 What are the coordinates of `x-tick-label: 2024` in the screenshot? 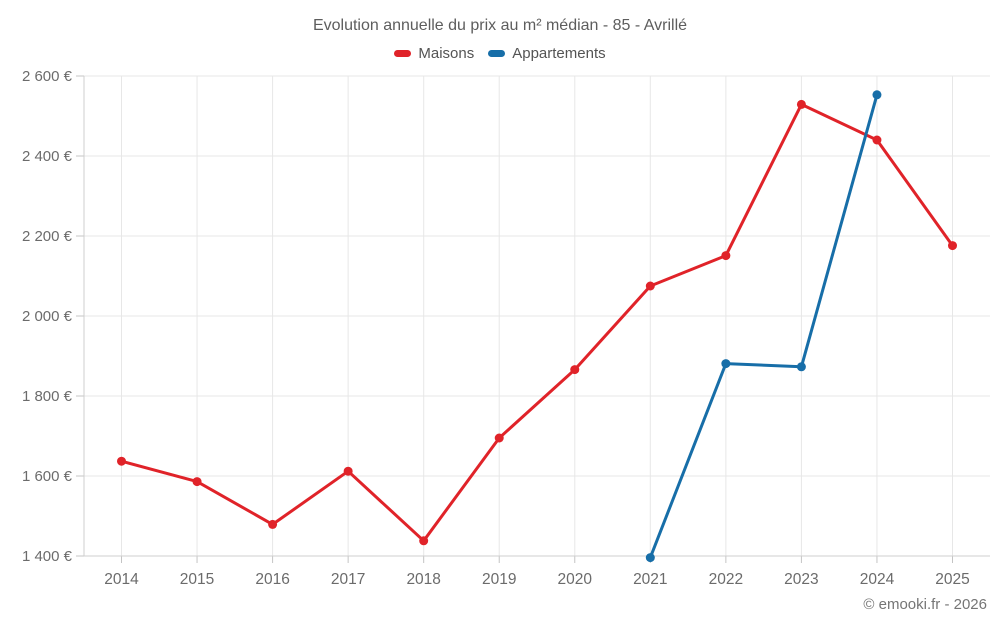 It's located at (877, 579).